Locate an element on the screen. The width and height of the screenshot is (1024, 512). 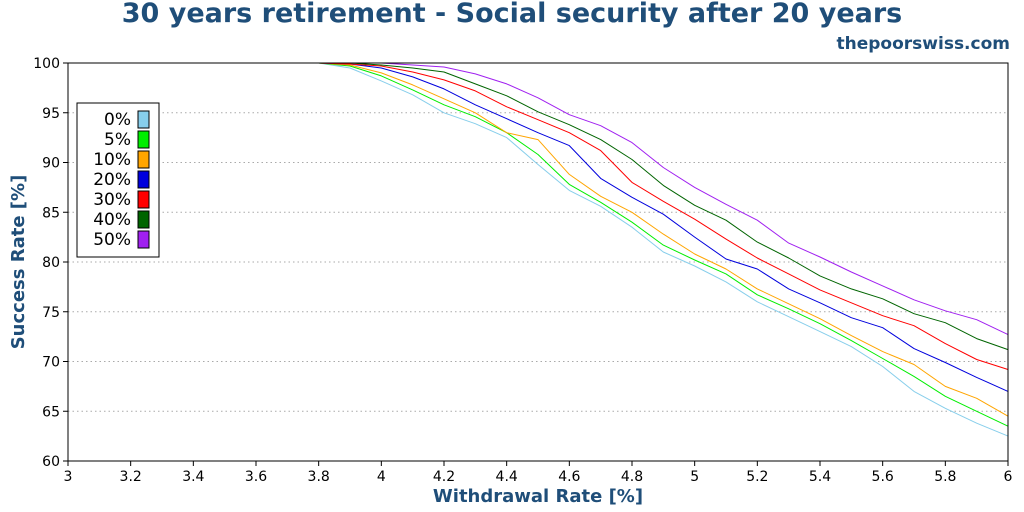
x-tick-label-14: 5.8 is located at coordinates (945, 477).